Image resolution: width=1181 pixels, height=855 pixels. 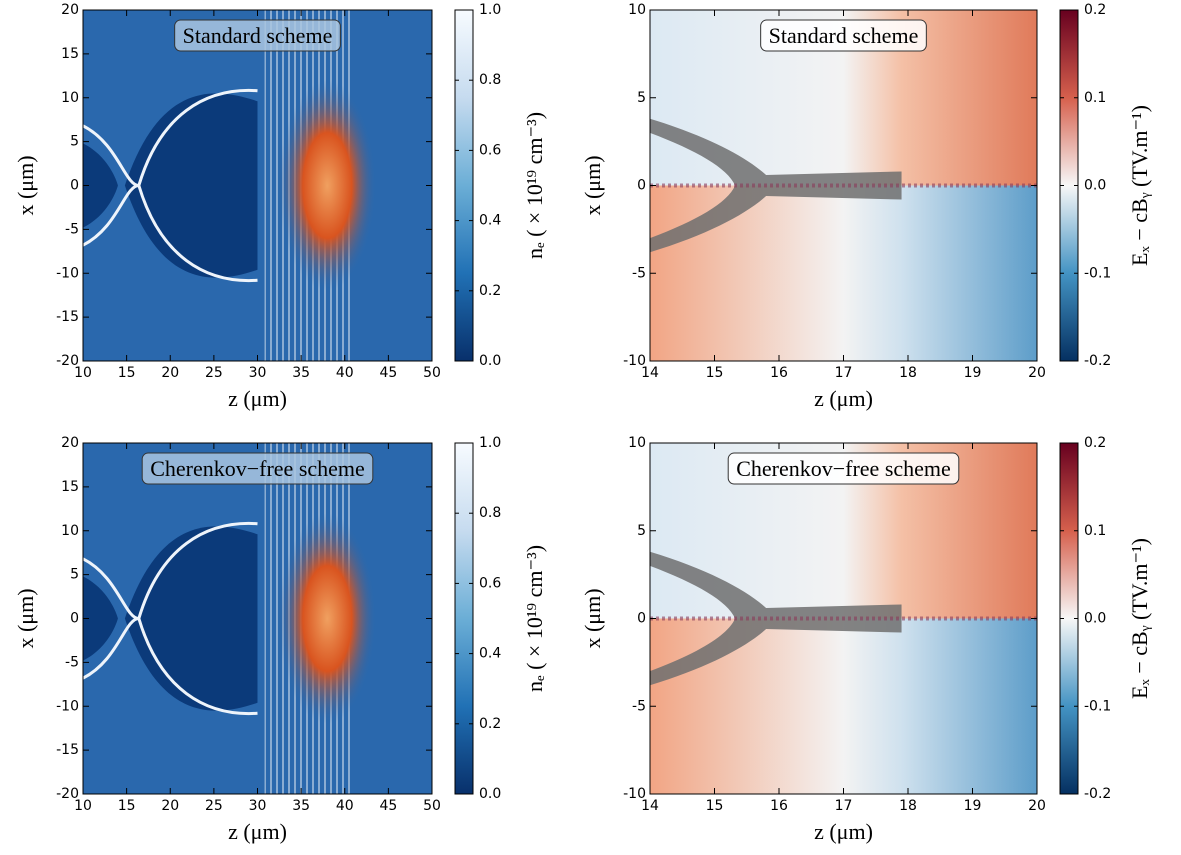 What do you see at coordinates (345, 373) in the screenshot?
I see `x-tick-label: 40` at bounding box center [345, 373].